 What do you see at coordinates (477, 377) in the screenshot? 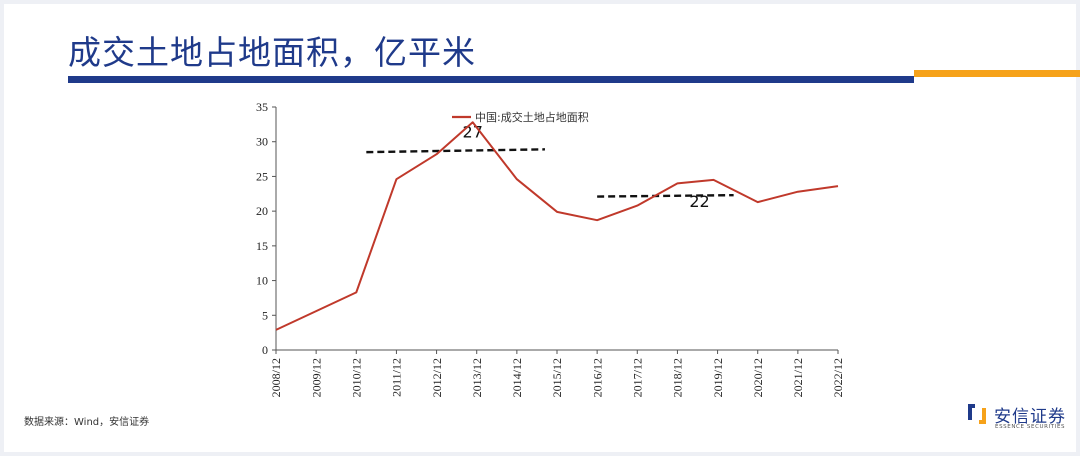
I see `x-tick-label: 2013/12` at bounding box center [477, 377].